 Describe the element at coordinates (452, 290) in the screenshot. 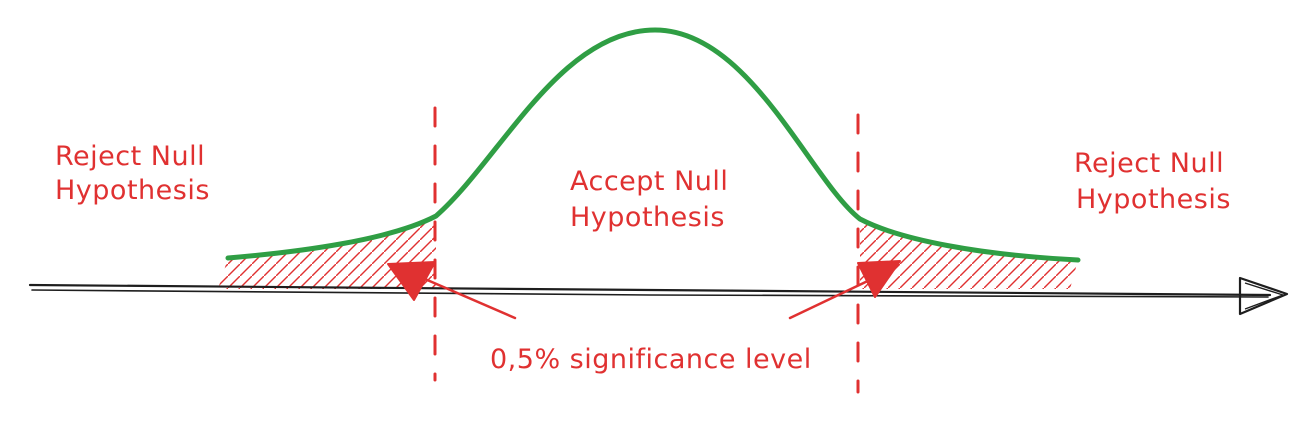

I see `left-pointer-arrow` at that location.